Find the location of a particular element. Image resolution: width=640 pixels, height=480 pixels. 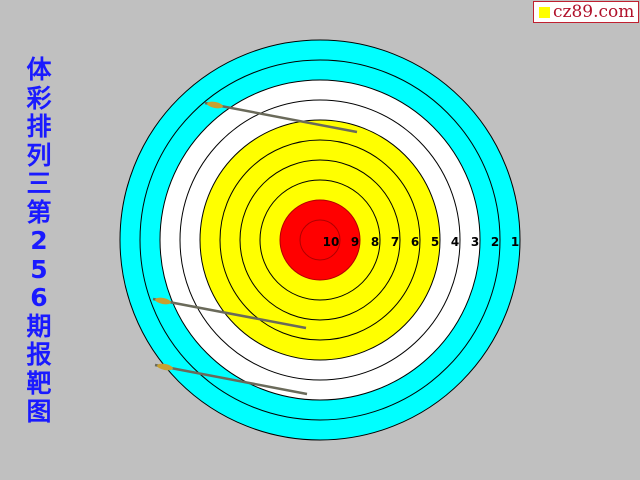

site-logo: cz89.com is located at coordinates (586, 12).